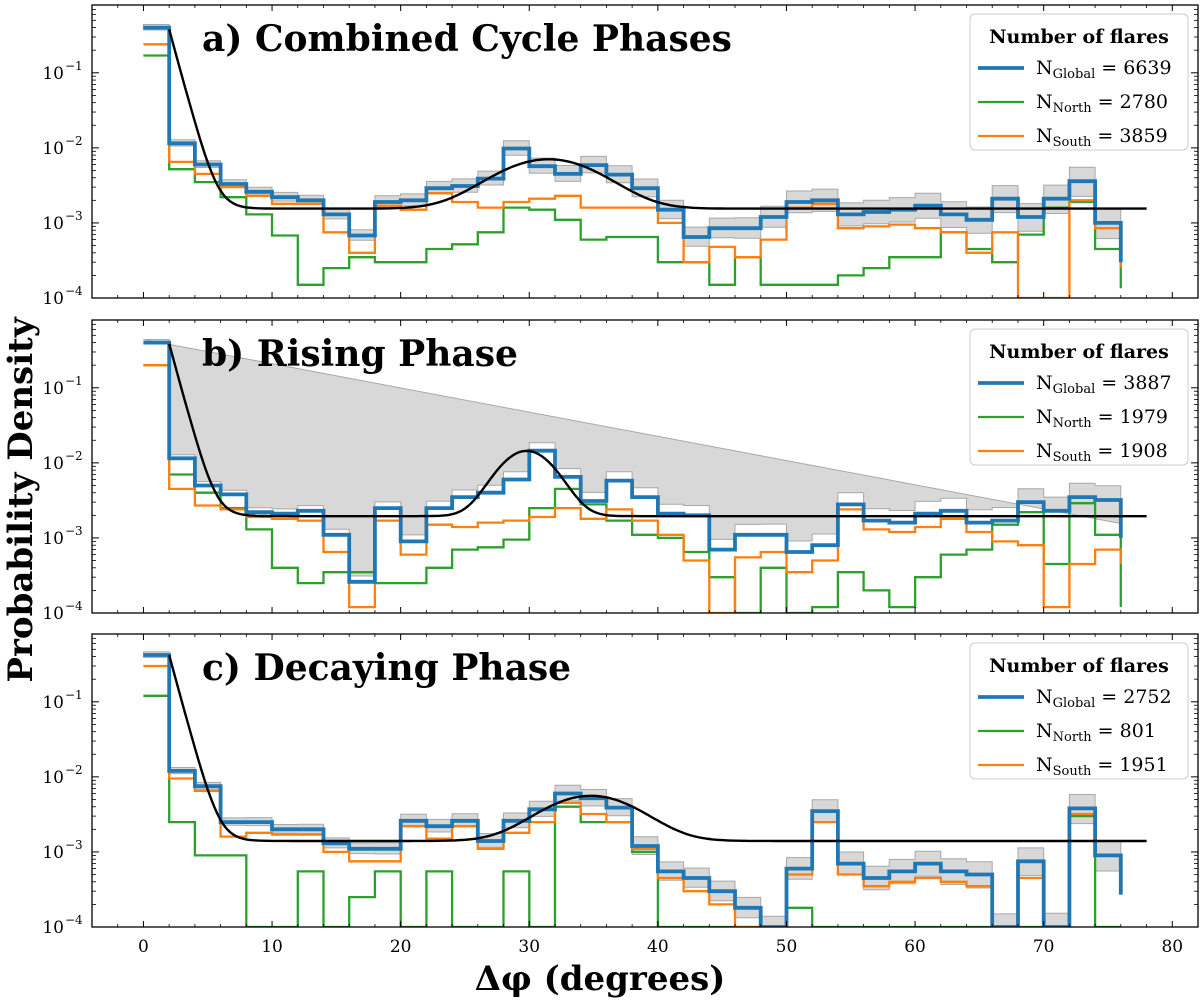 This screenshot has height=1001, width=1201. What do you see at coordinates (1102, 418) in the screenshot?
I see `legend-label-north: NNorth = 1979` at bounding box center [1102, 418].